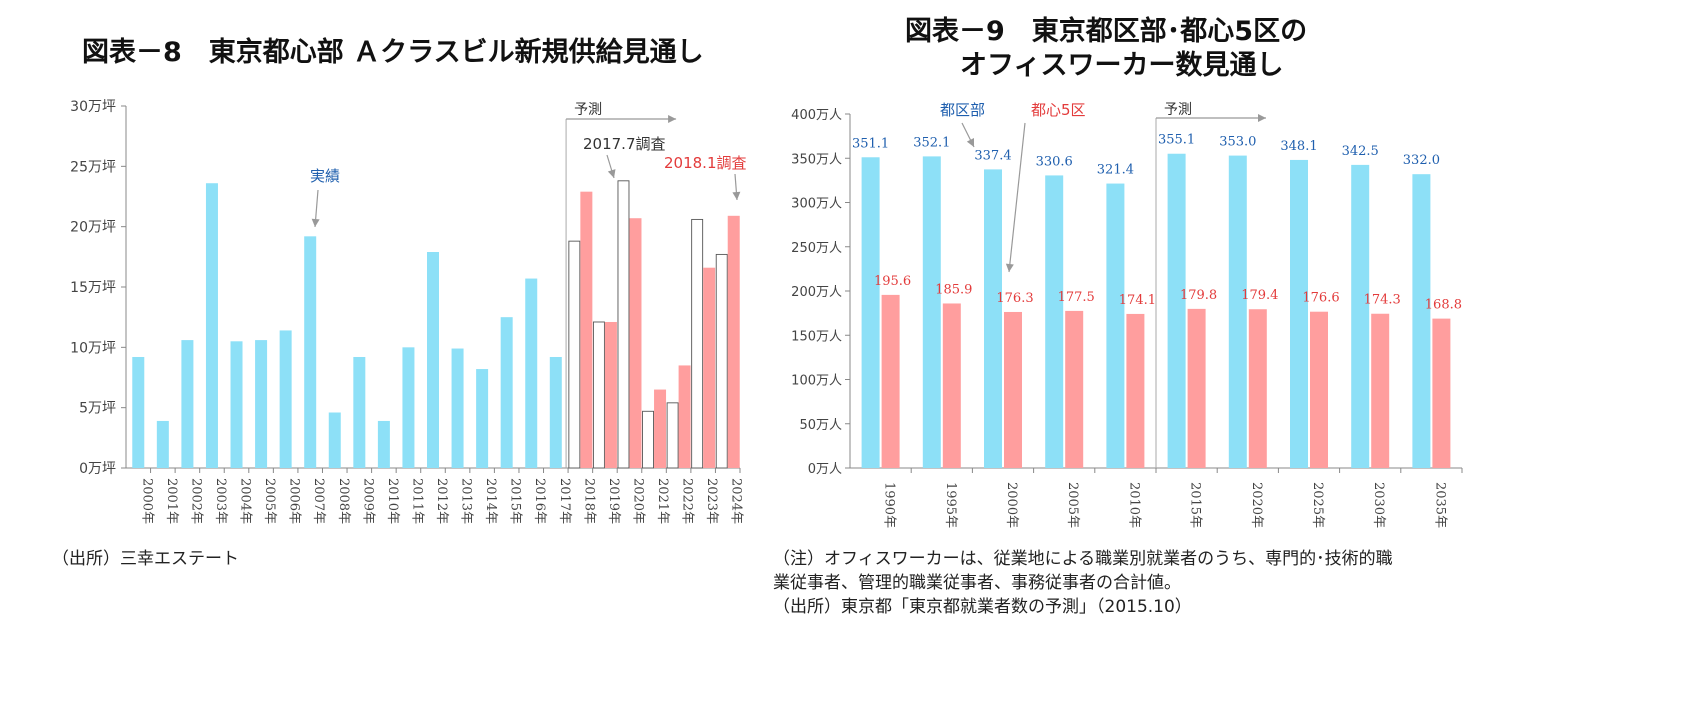 This screenshot has height=714, width=1705. Describe the element at coordinates (977, 583) in the screenshot. I see `chart9-note-line2: 業従事者、管理的職業従事者、事務従事者の合計値。` at that location.